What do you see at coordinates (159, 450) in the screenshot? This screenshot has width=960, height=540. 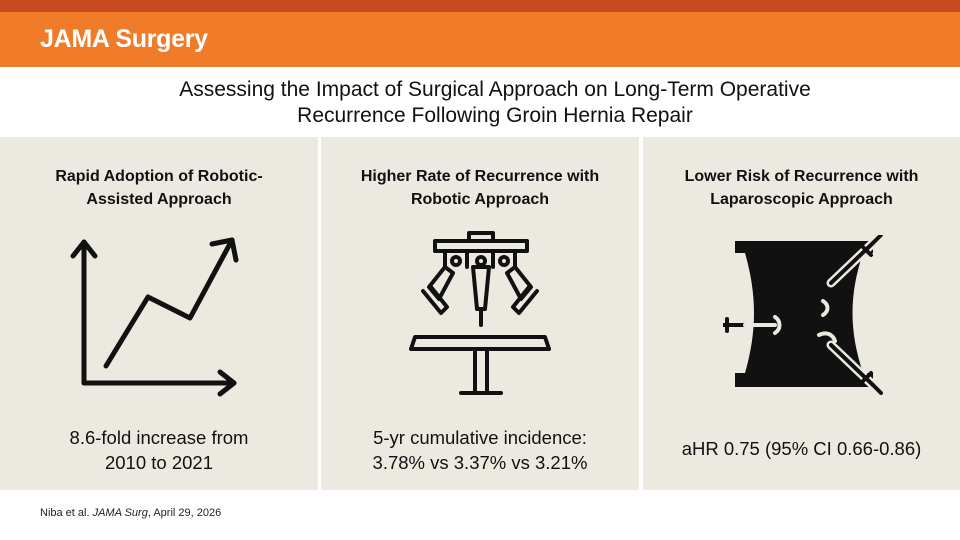 I see `panel-finding: 8.6-fold increase from 2010 to 2021` at bounding box center [159, 450].